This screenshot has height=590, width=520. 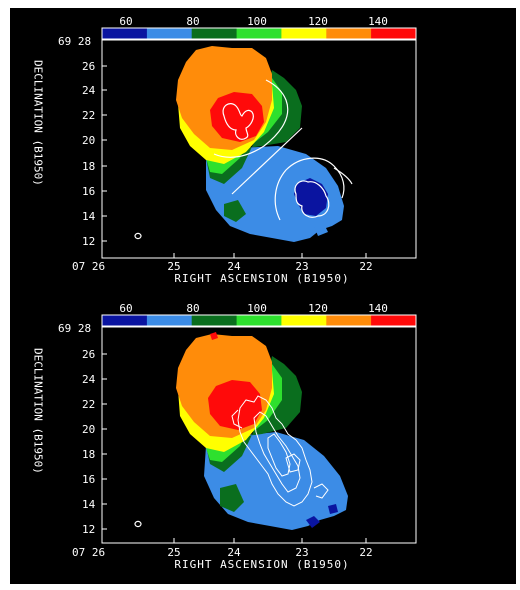 I want to click on contour-outer-right, so click(x=309, y=189).